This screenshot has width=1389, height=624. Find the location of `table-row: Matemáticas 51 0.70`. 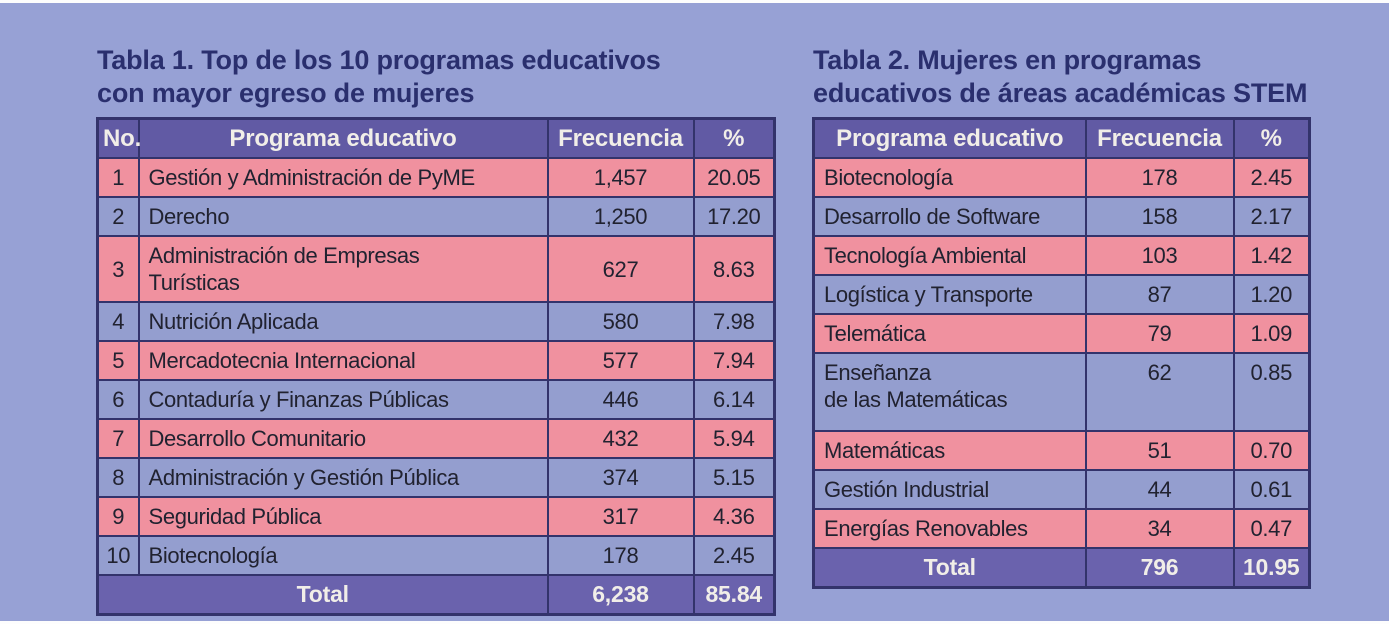

table-row: Matemáticas 51 0.70 is located at coordinates (1061, 450).